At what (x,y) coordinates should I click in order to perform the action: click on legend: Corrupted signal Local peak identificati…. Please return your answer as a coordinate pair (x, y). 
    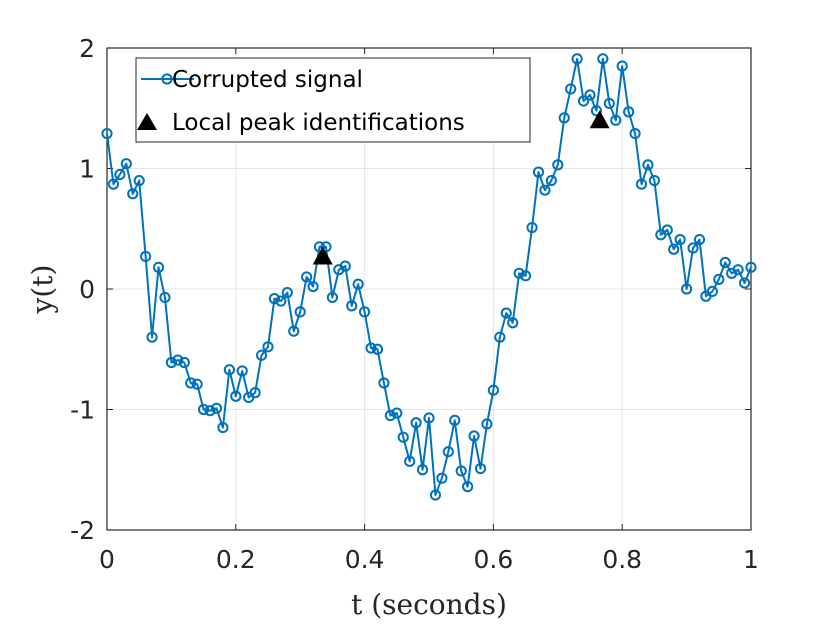
    Looking at the image, I should click on (333, 100).